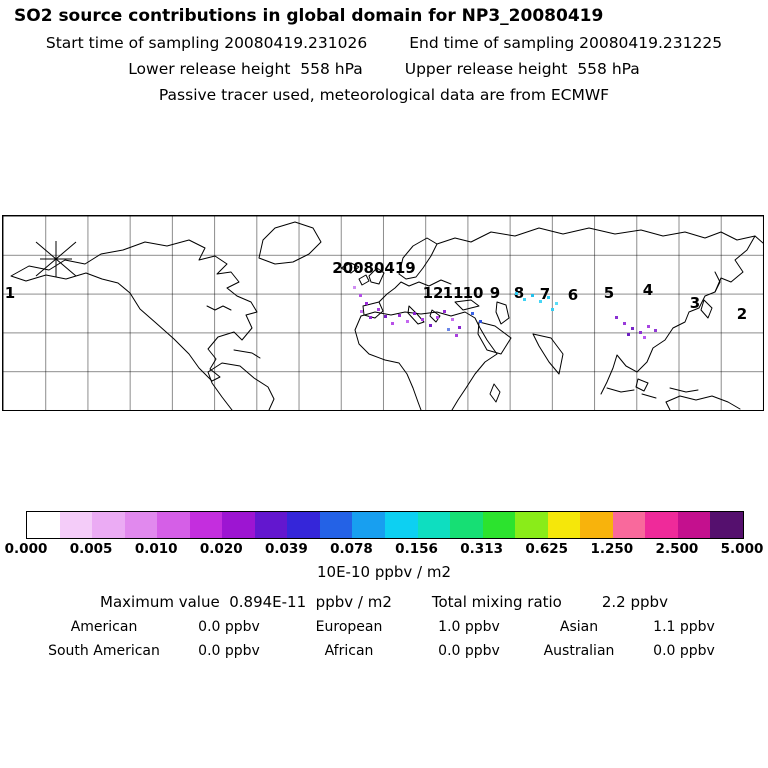 Image resolution: width=768 pixels, height=768 pixels. Describe the element at coordinates (473, 293) in the screenshot. I see `trajectory-day-label: 10` at that location.